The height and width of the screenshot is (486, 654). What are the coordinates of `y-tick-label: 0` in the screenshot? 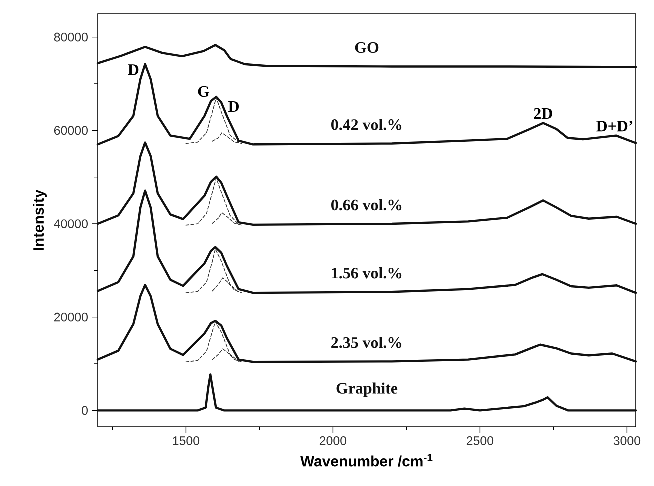 It's located at (85, 411).